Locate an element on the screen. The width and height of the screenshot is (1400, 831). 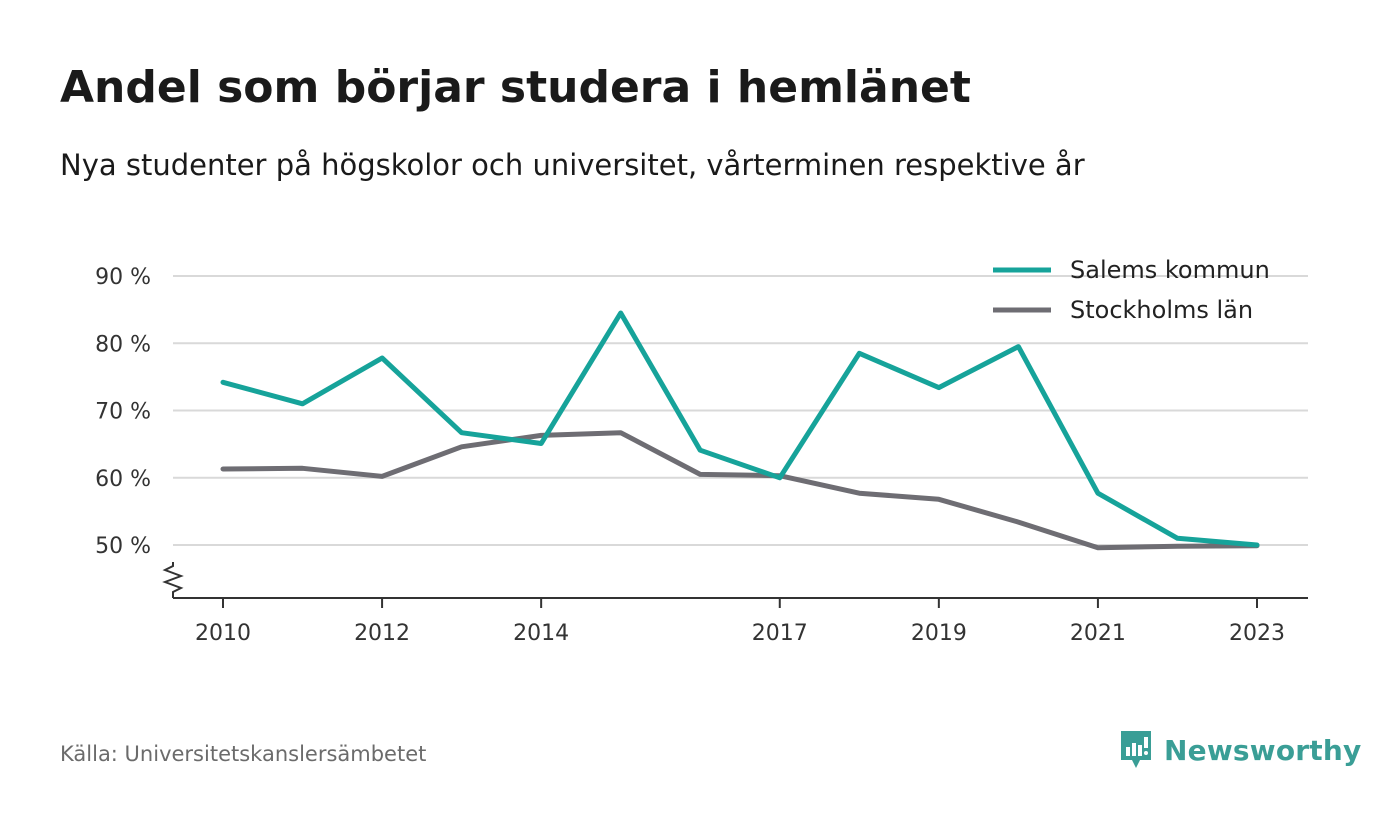
x-tick-label: 2010 is located at coordinates (223, 633).